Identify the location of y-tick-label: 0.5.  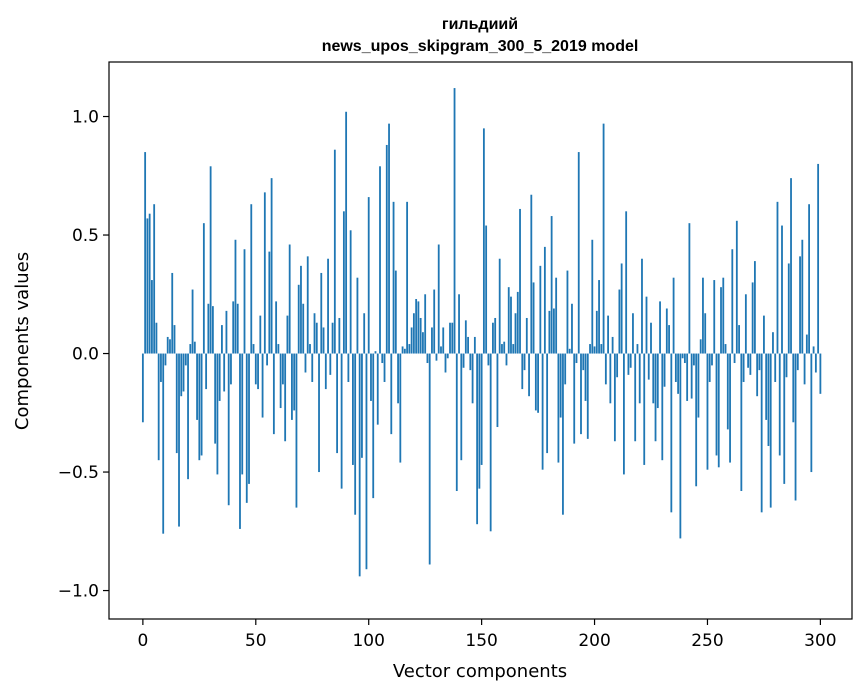
(85, 236).